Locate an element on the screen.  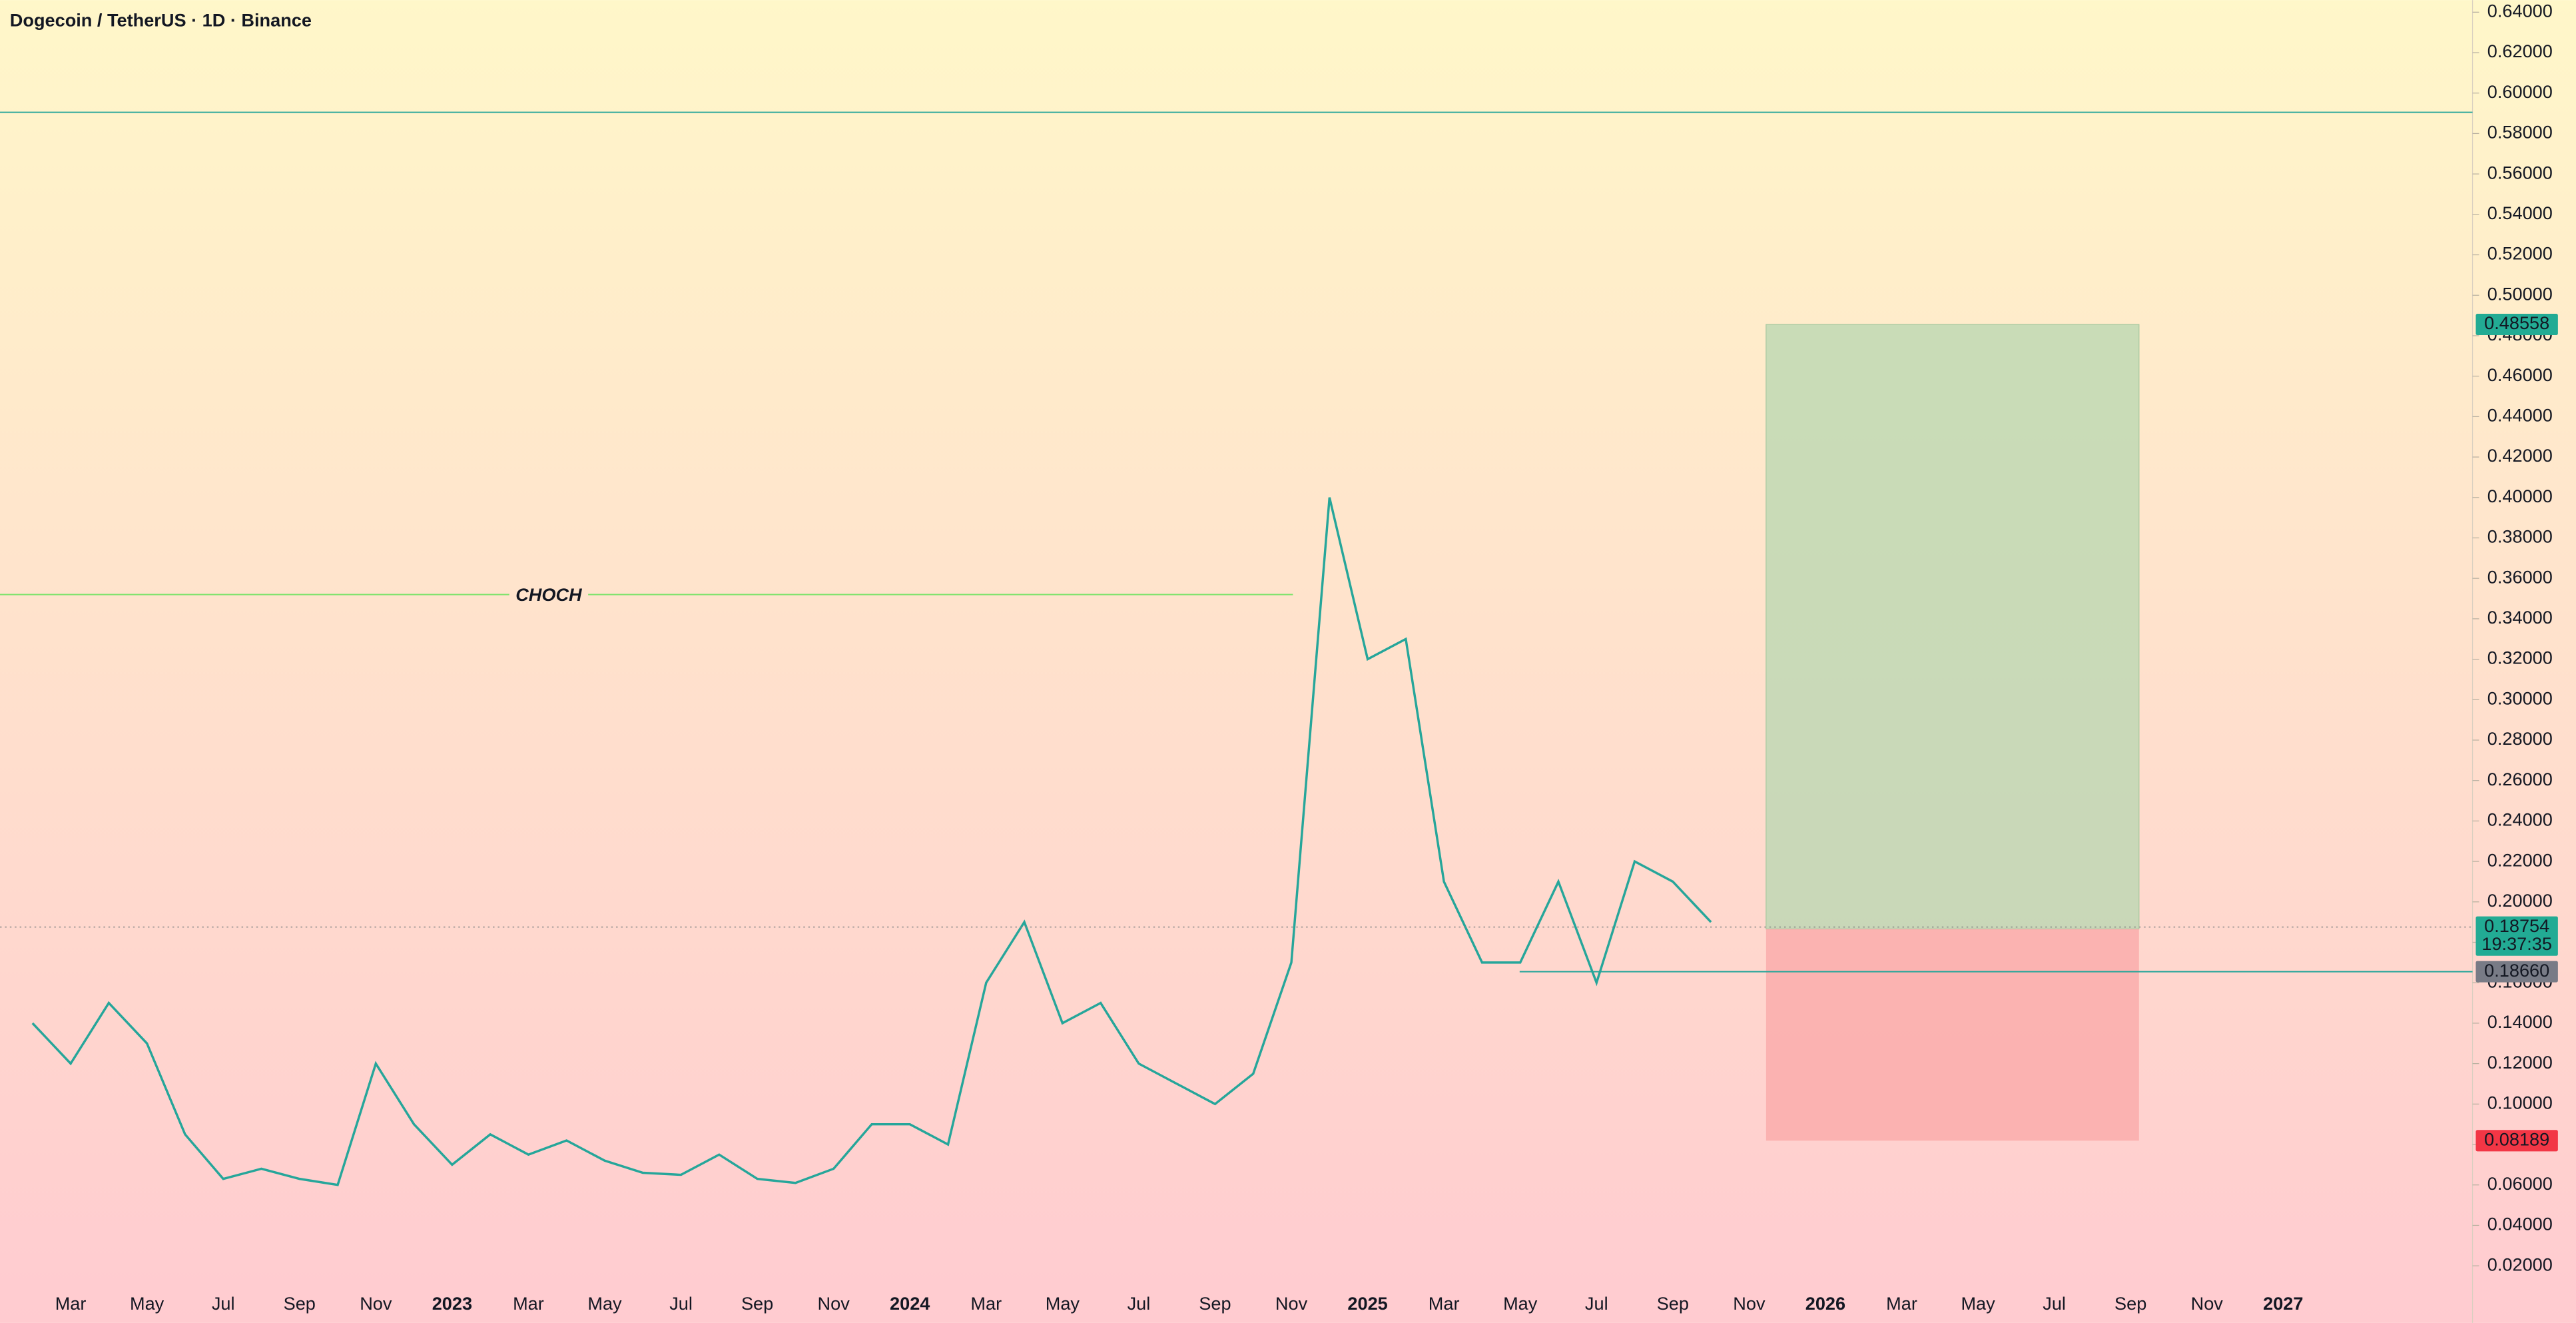
choch-label: CHOCH is located at coordinates (549, 594).